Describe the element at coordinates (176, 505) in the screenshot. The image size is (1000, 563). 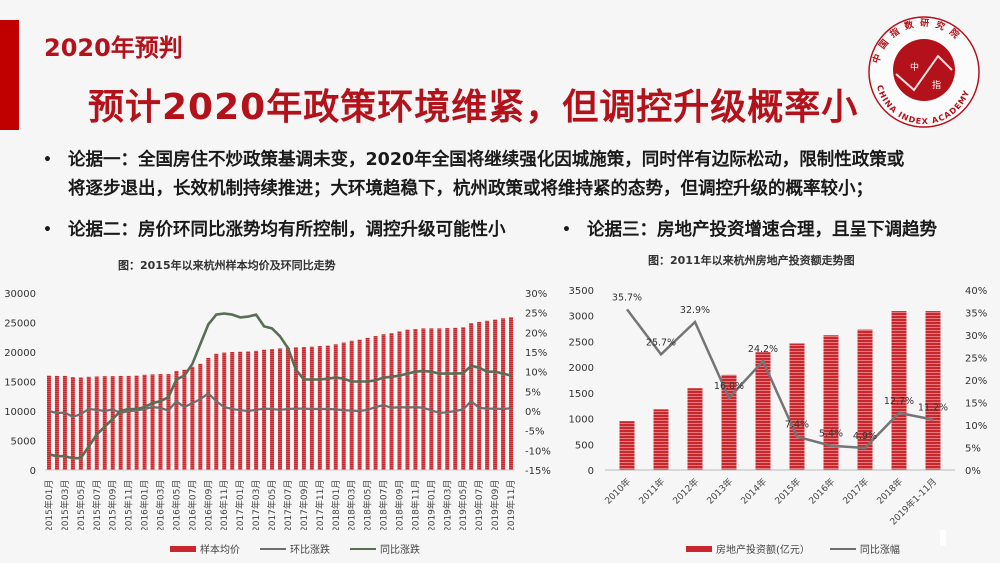
I see `x-tick-label: 2016年05月` at that location.